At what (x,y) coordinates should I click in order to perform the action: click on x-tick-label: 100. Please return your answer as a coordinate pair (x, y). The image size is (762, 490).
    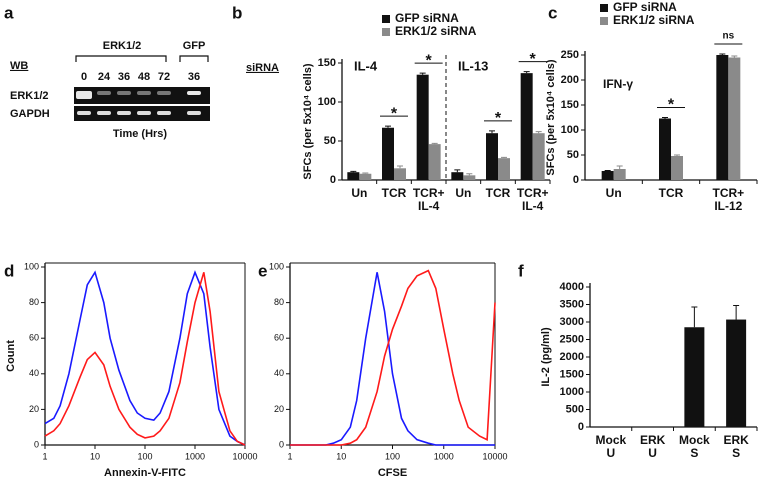
    Looking at the image, I should click on (392, 456).